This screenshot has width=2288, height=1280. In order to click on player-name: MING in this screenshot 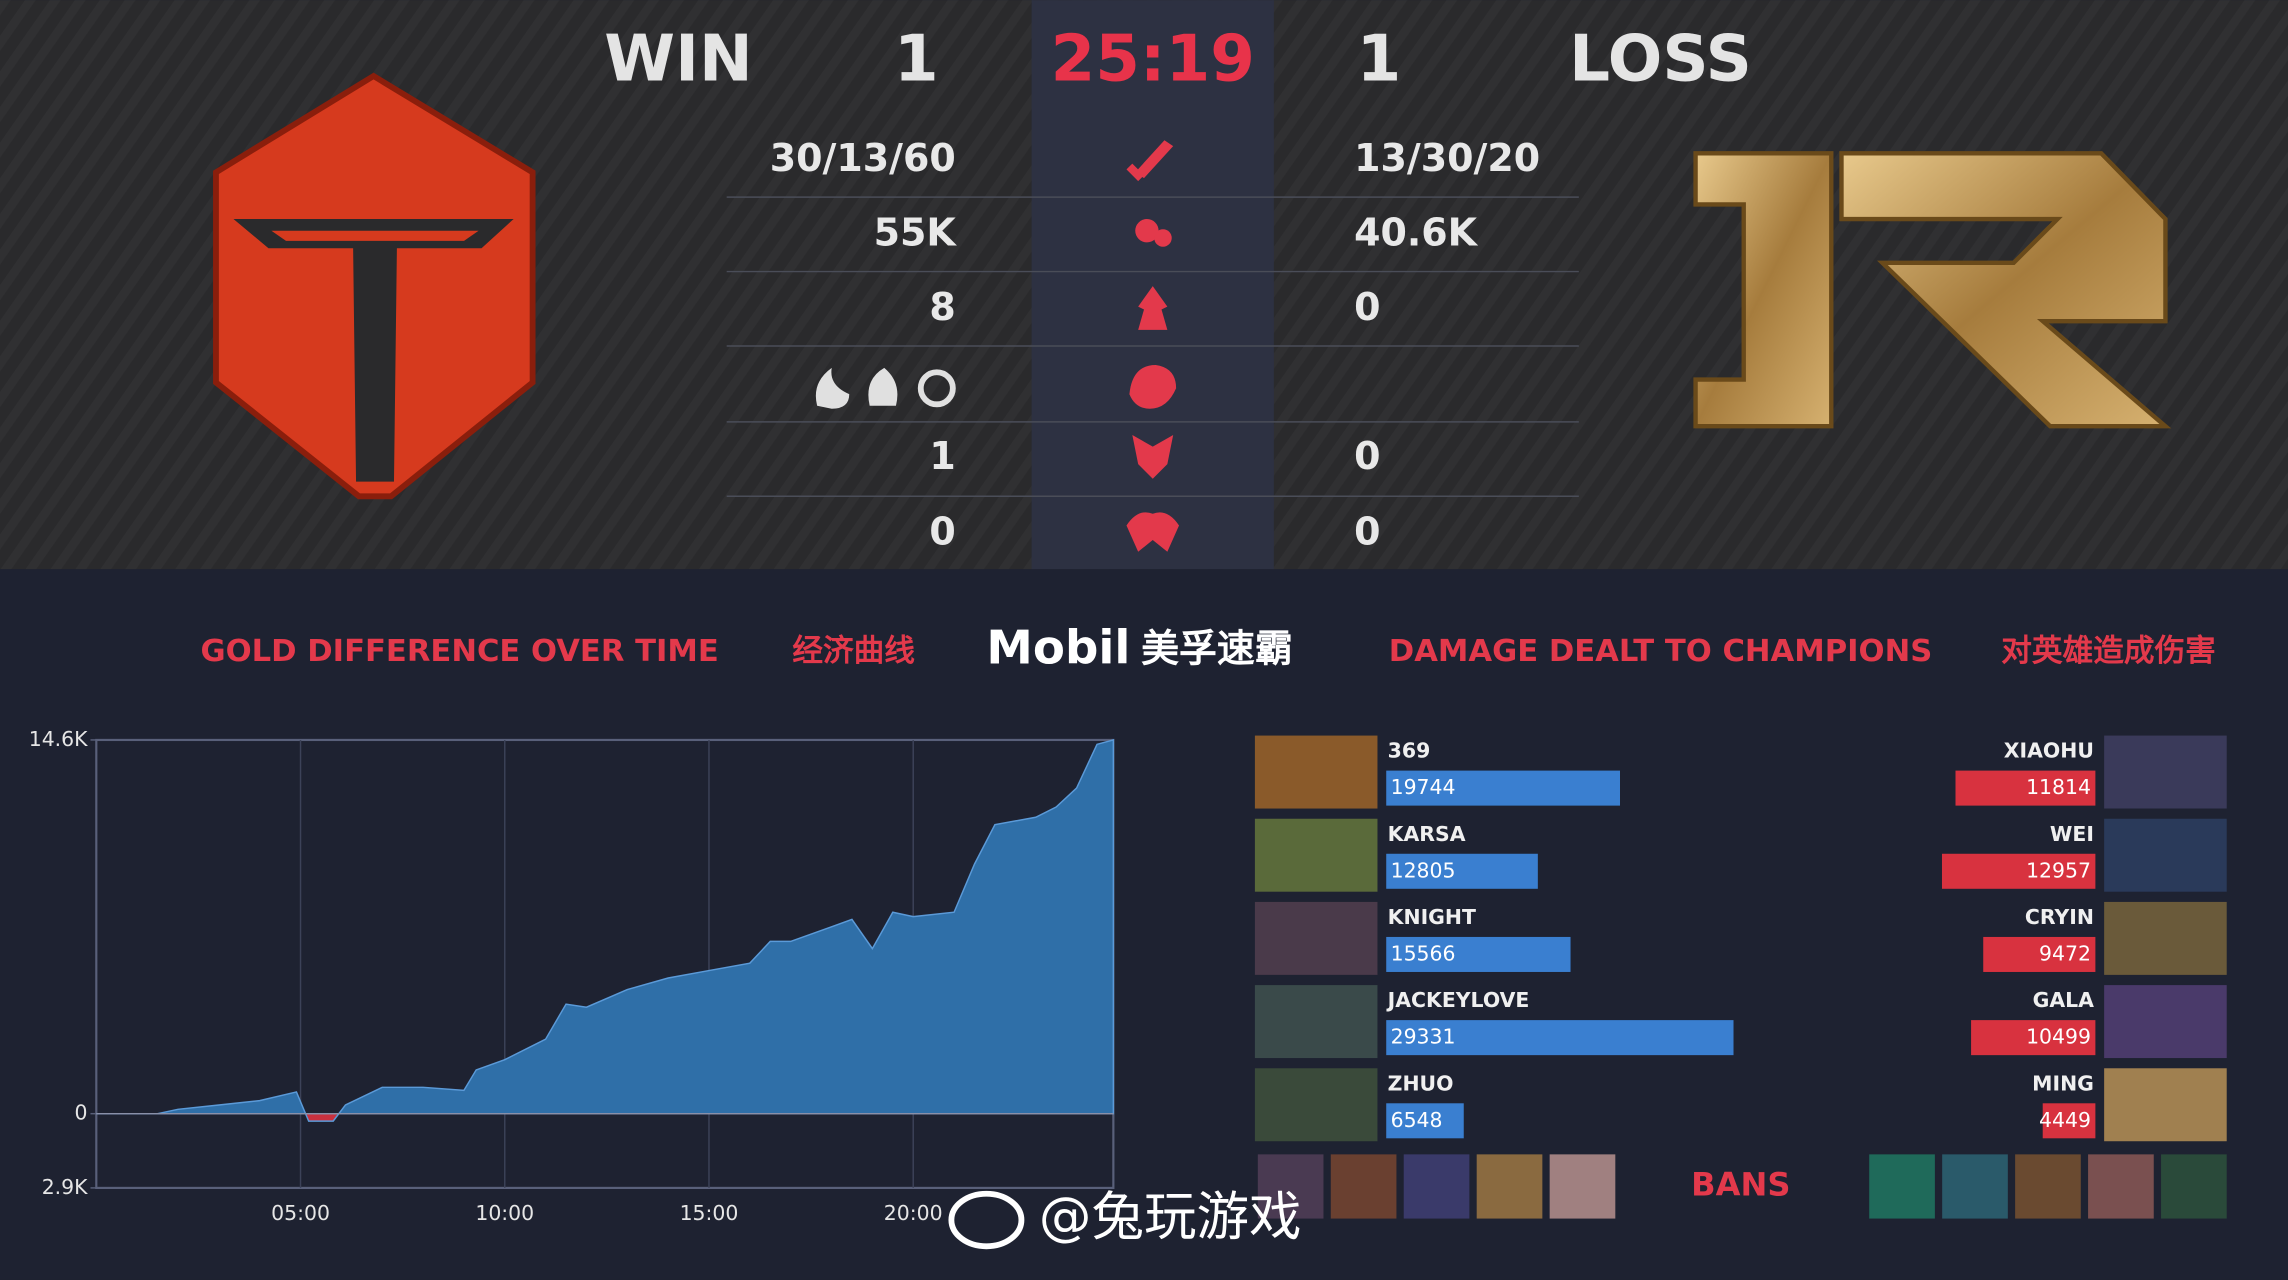, I will do `click(2063, 1083)`.